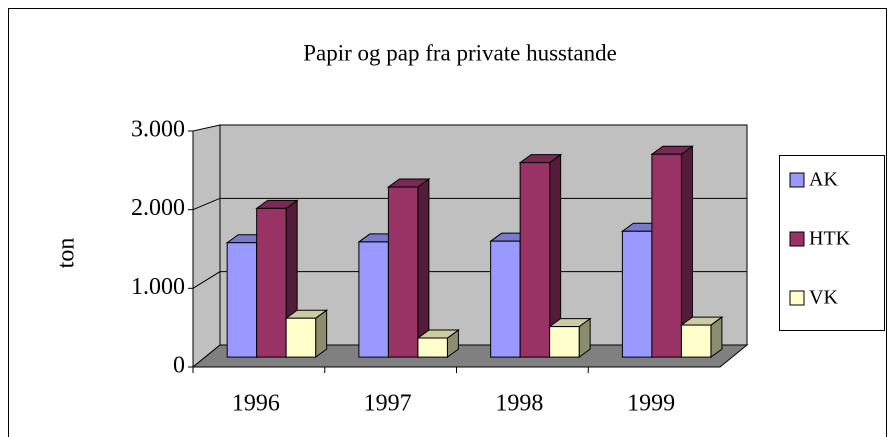  What do you see at coordinates (256, 404) in the screenshot?
I see `x-tick-label: 1996` at bounding box center [256, 404].